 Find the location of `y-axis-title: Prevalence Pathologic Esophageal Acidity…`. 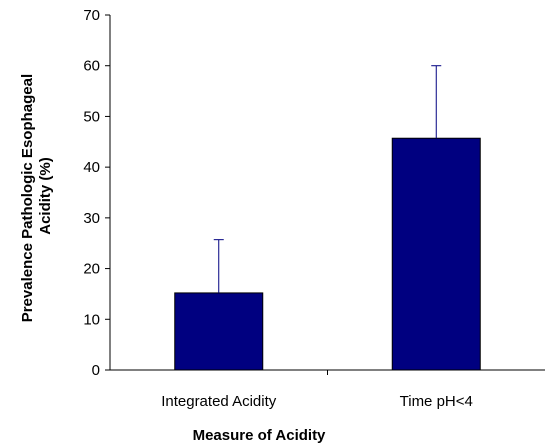

y-axis-title: Prevalence Pathologic Esophageal Acidity… is located at coordinates (36, 196).